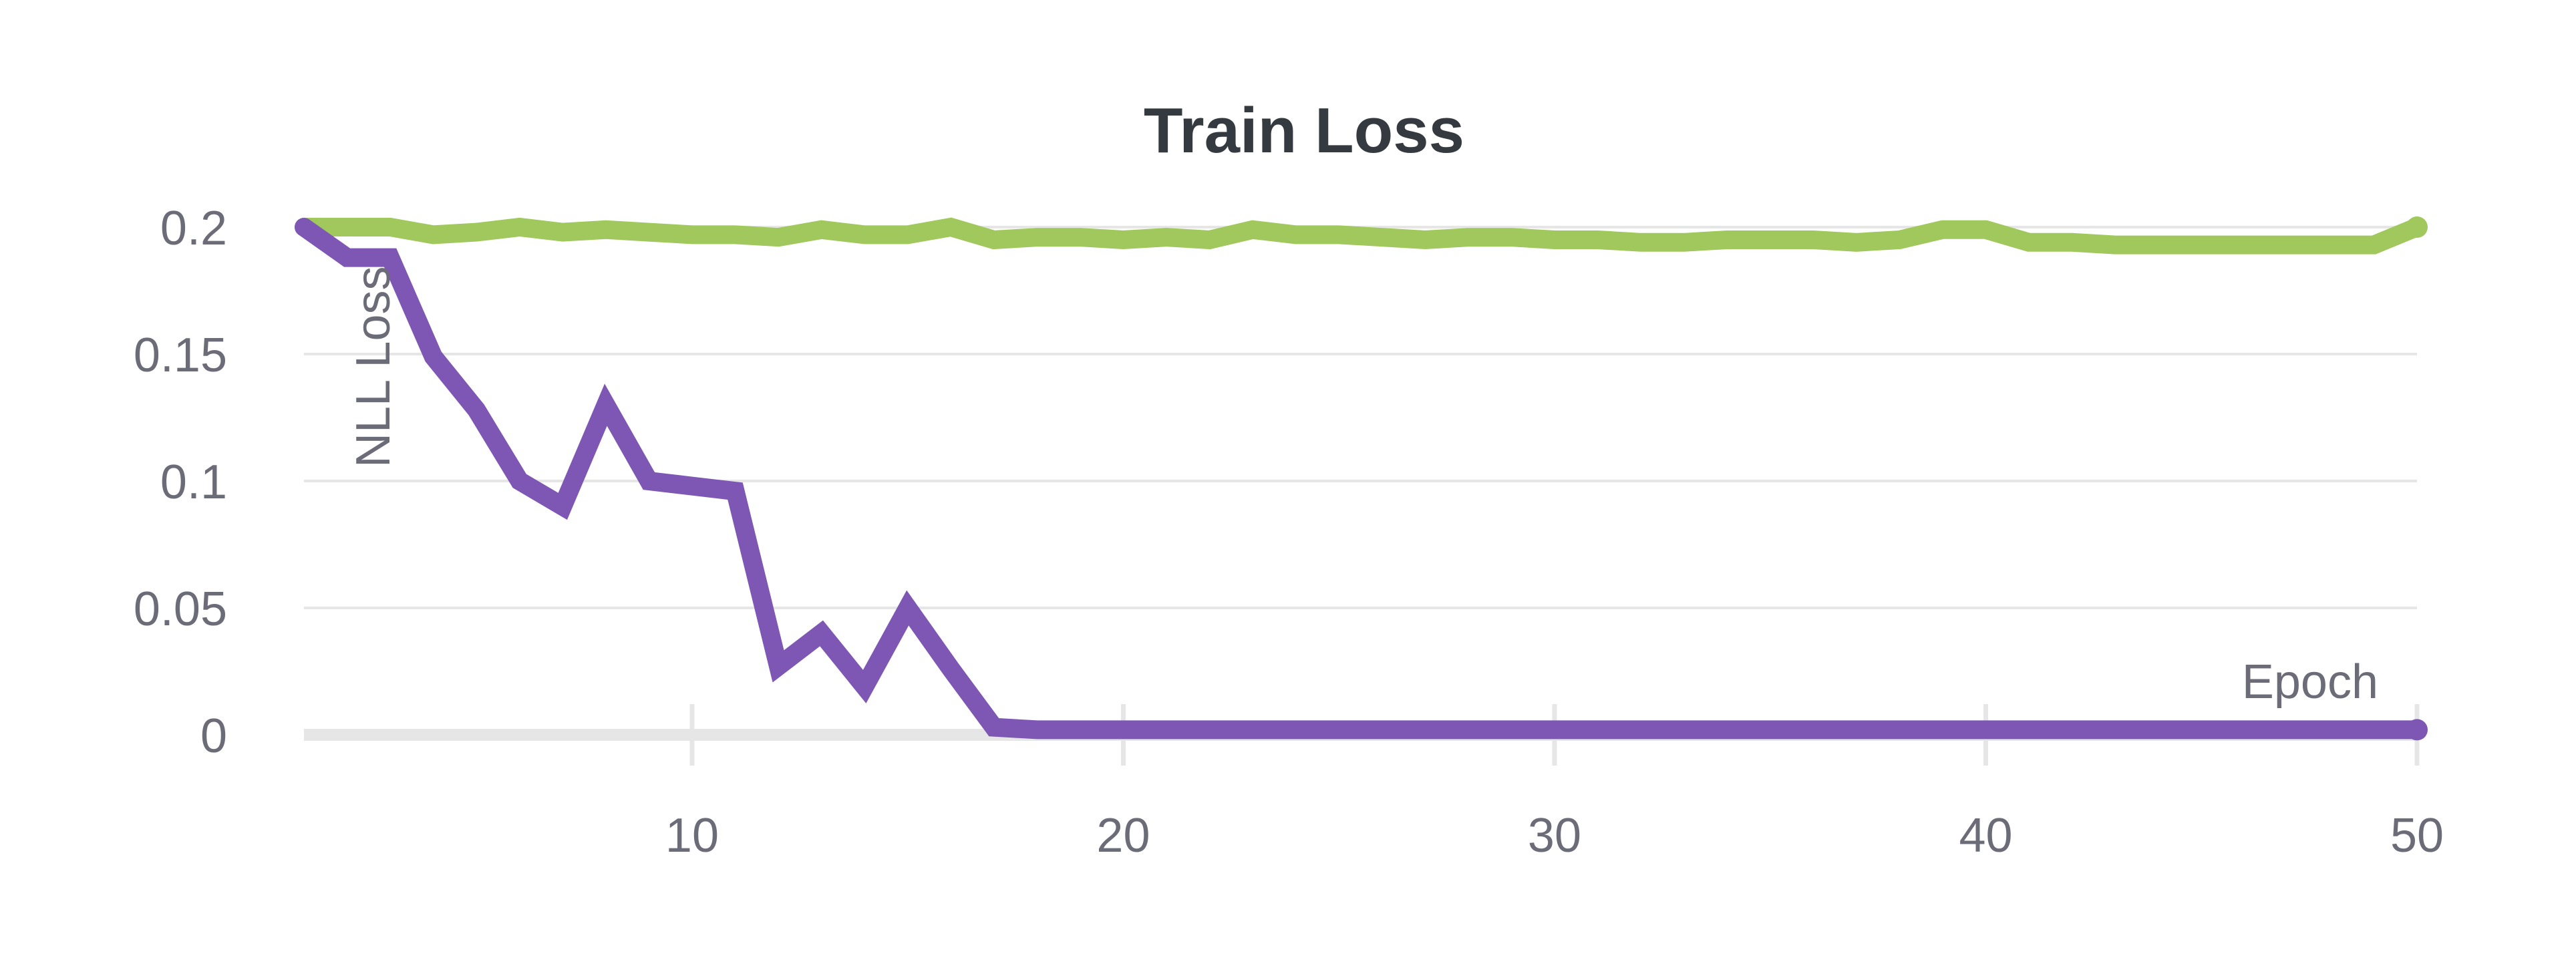 The height and width of the screenshot is (976, 2576). I want to click on y-tick-label: 0.2, so click(193, 228).